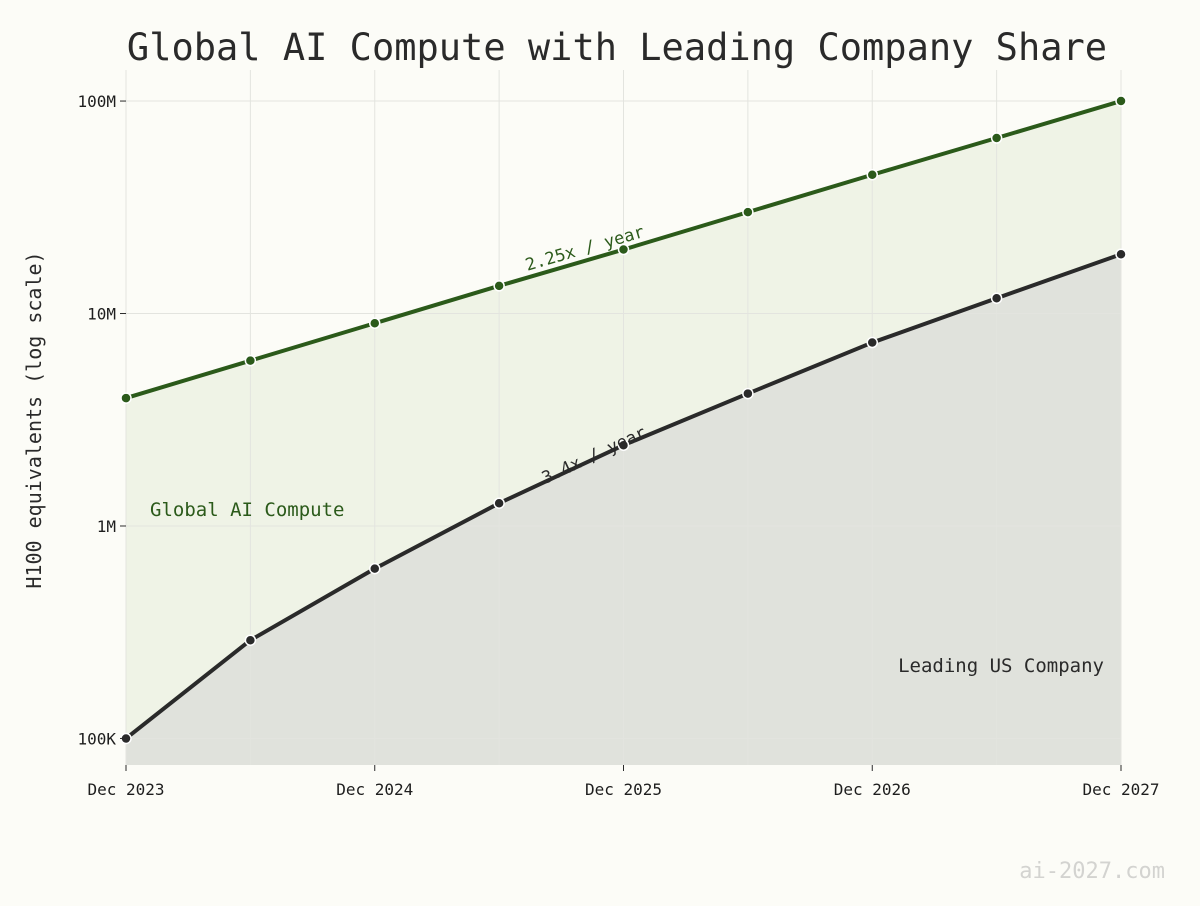  What do you see at coordinates (101, 314) in the screenshot?
I see `y-tick-label: 10M` at bounding box center [101, 314].